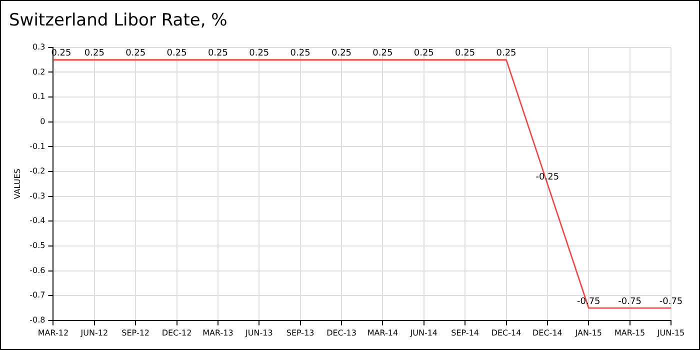  I want to click on y-tick-label: 0.1, so click(39, 97).